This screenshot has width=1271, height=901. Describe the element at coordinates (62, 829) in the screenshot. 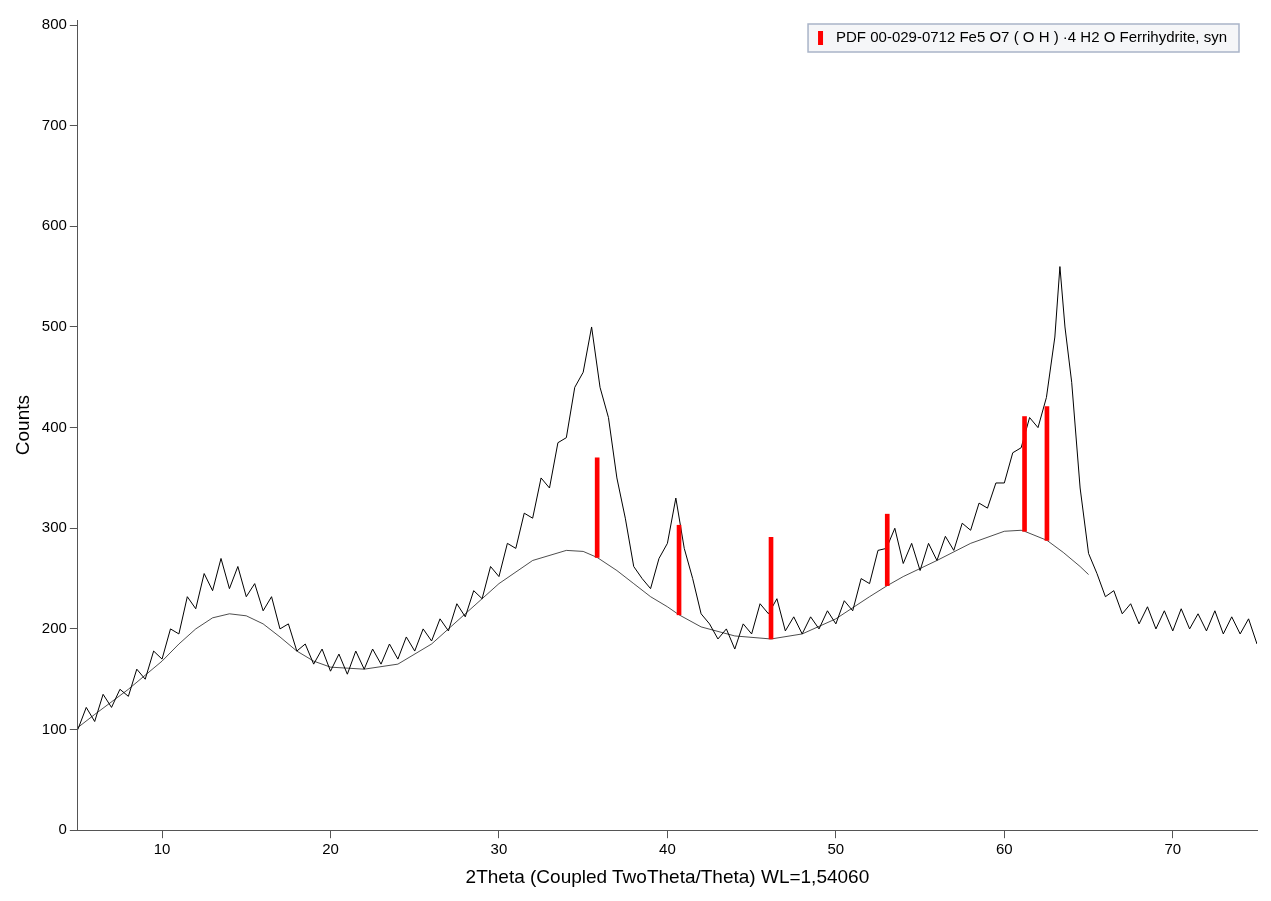

I see `y-tick-label: 0` at that location.